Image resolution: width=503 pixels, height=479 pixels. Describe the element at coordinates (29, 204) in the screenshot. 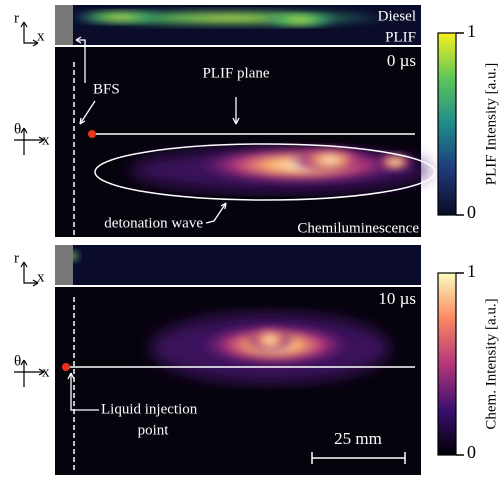

I see `axis-icons` at that location.